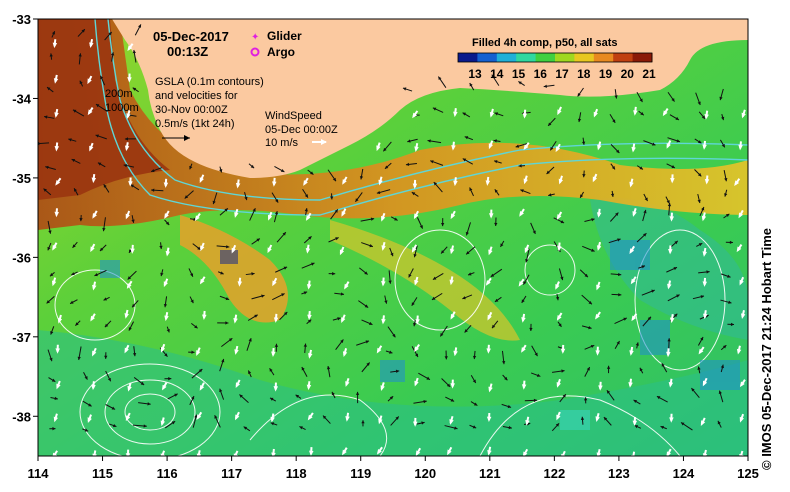 The width and height of the screenshot is (790, 492). I want to click on y-tick-label: -35, so click(21, 178).